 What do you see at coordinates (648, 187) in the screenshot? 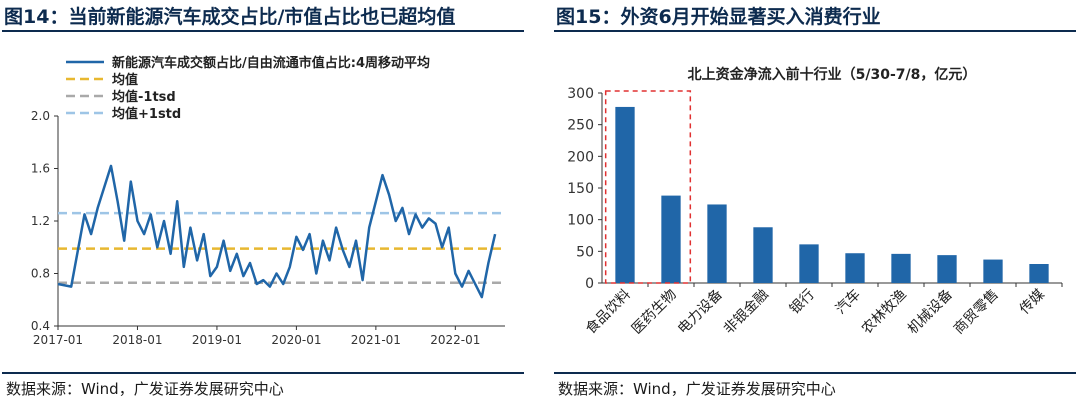
I see `highlight-box` at bounding box center [648, 187].